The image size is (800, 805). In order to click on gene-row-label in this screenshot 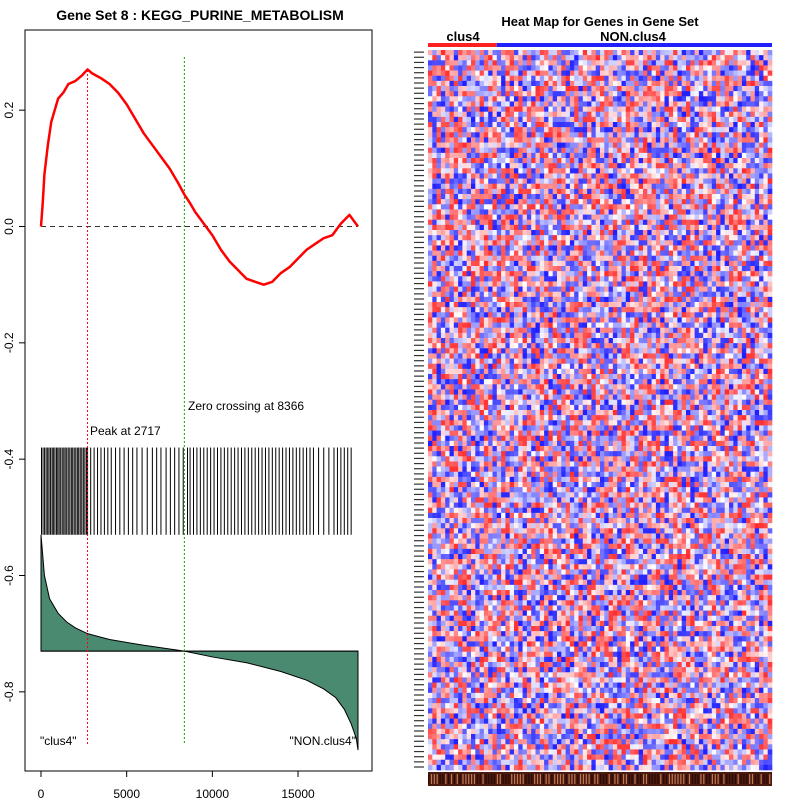, I will do `click(419, 93)`.